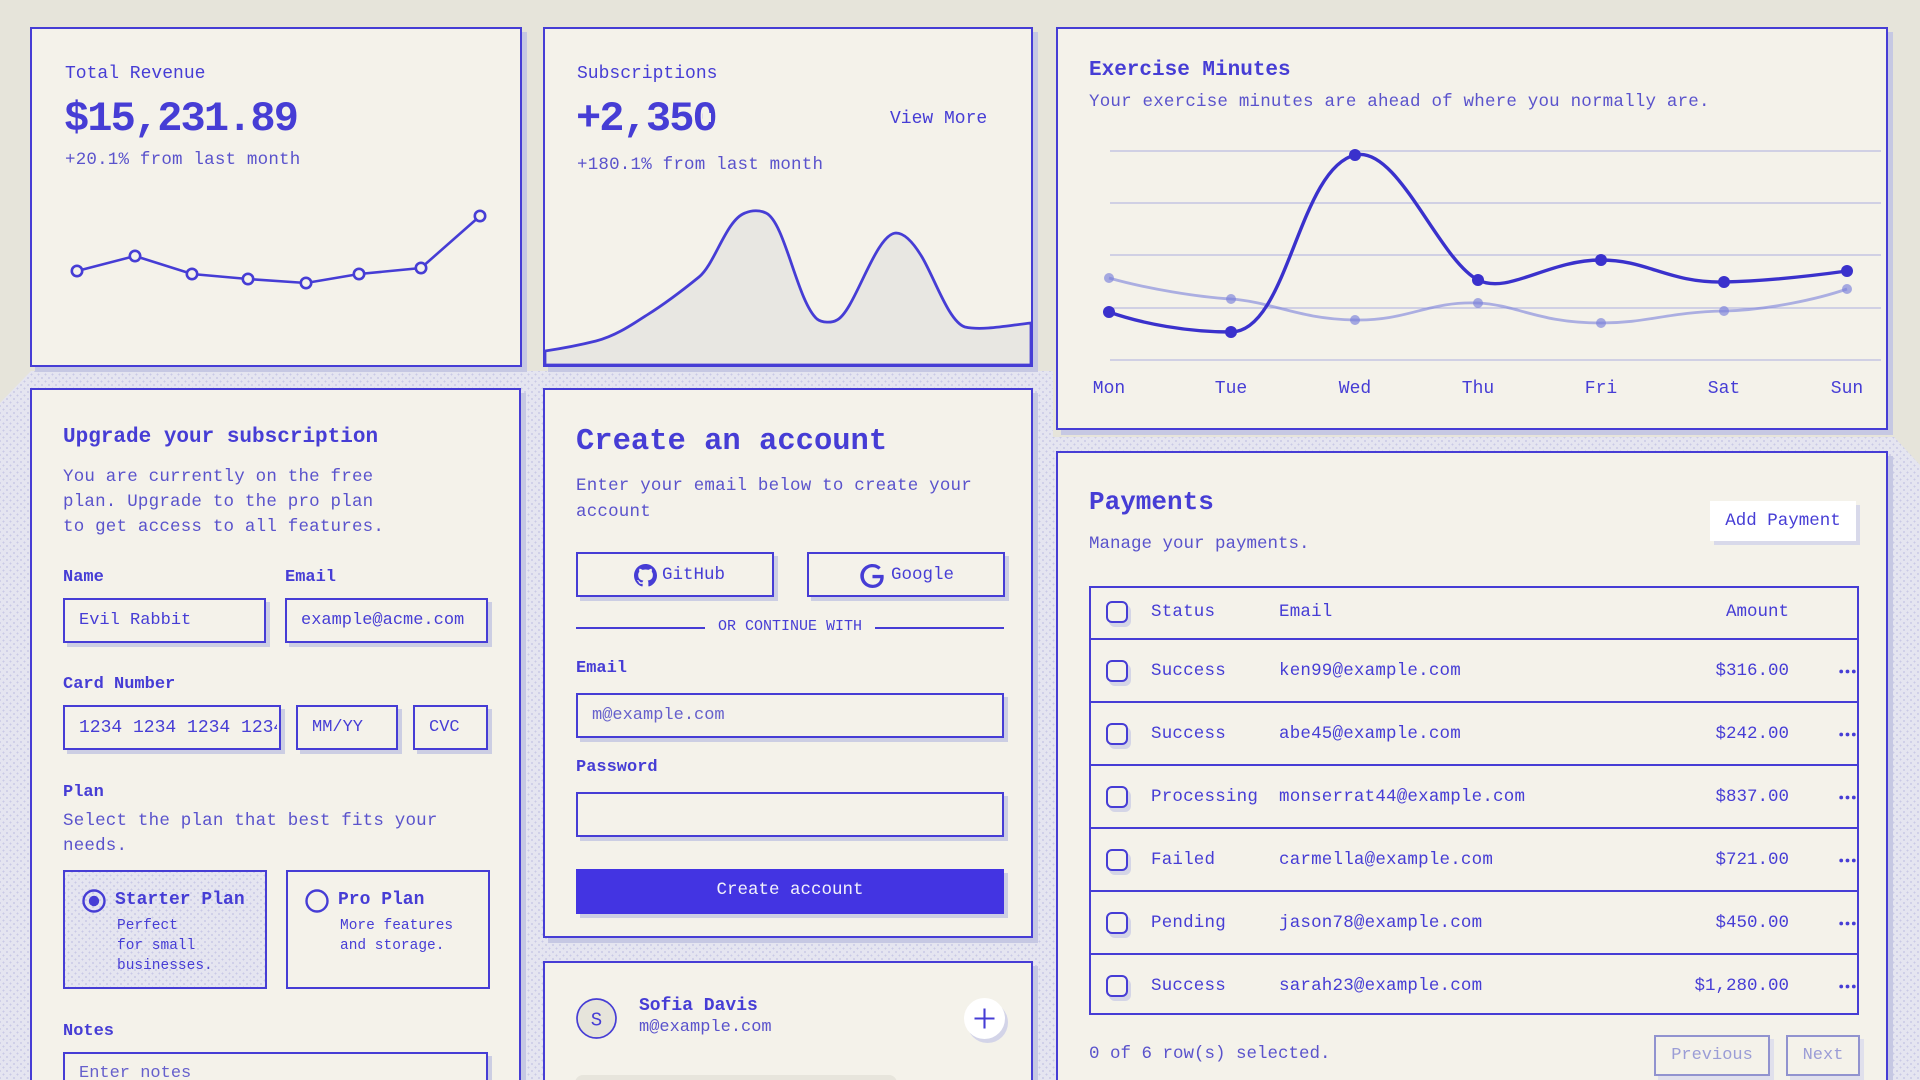  I want to click on svg-text: Thu, so click(1478, 389).